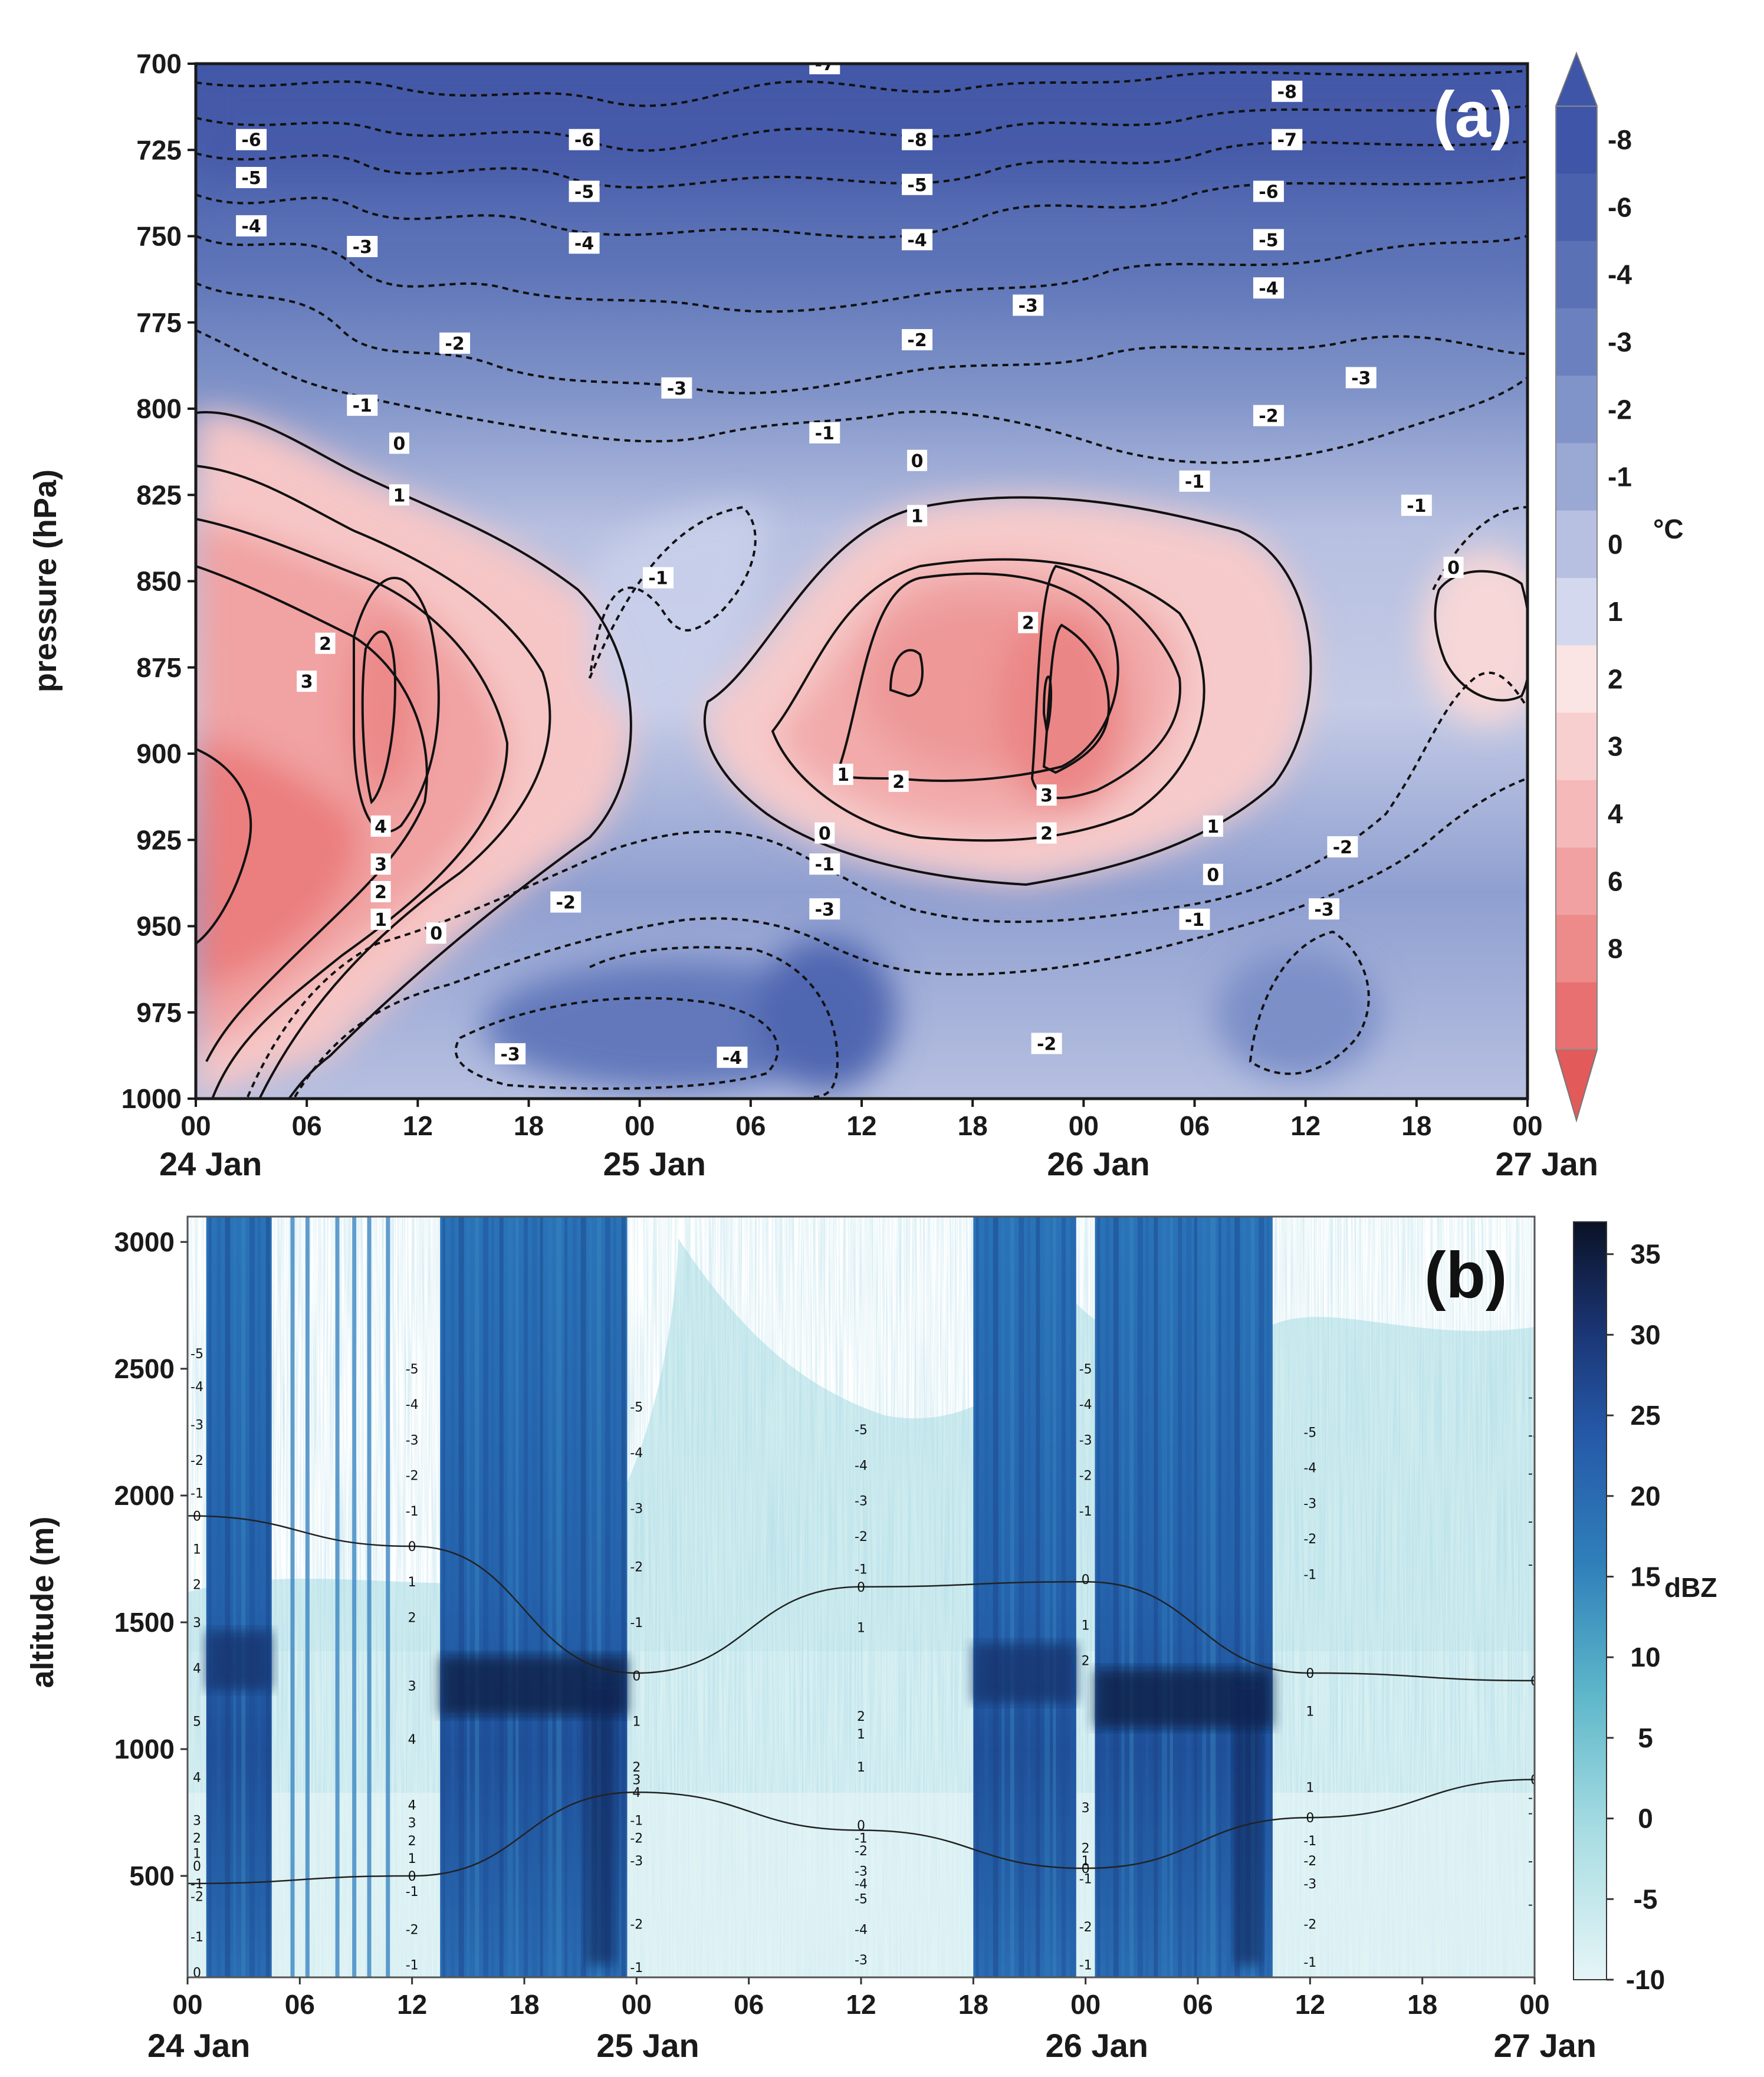 Image resolution: width=1764 pixels, height=2077 pixels. Describe the element at coordinates (1546, 2045) in the screenshot. I see `date-label: 27 Jan` at that location.